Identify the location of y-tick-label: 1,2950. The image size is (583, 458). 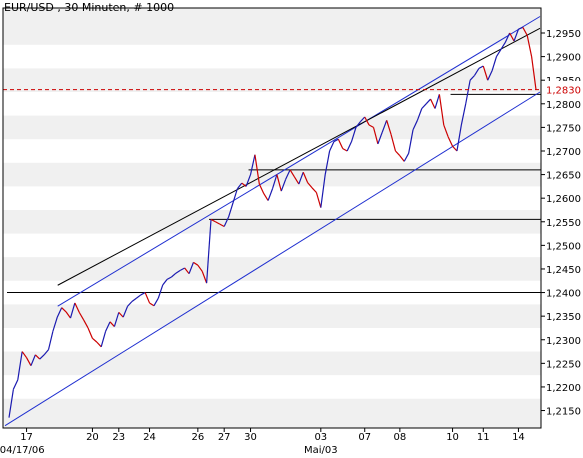
(563, 34).